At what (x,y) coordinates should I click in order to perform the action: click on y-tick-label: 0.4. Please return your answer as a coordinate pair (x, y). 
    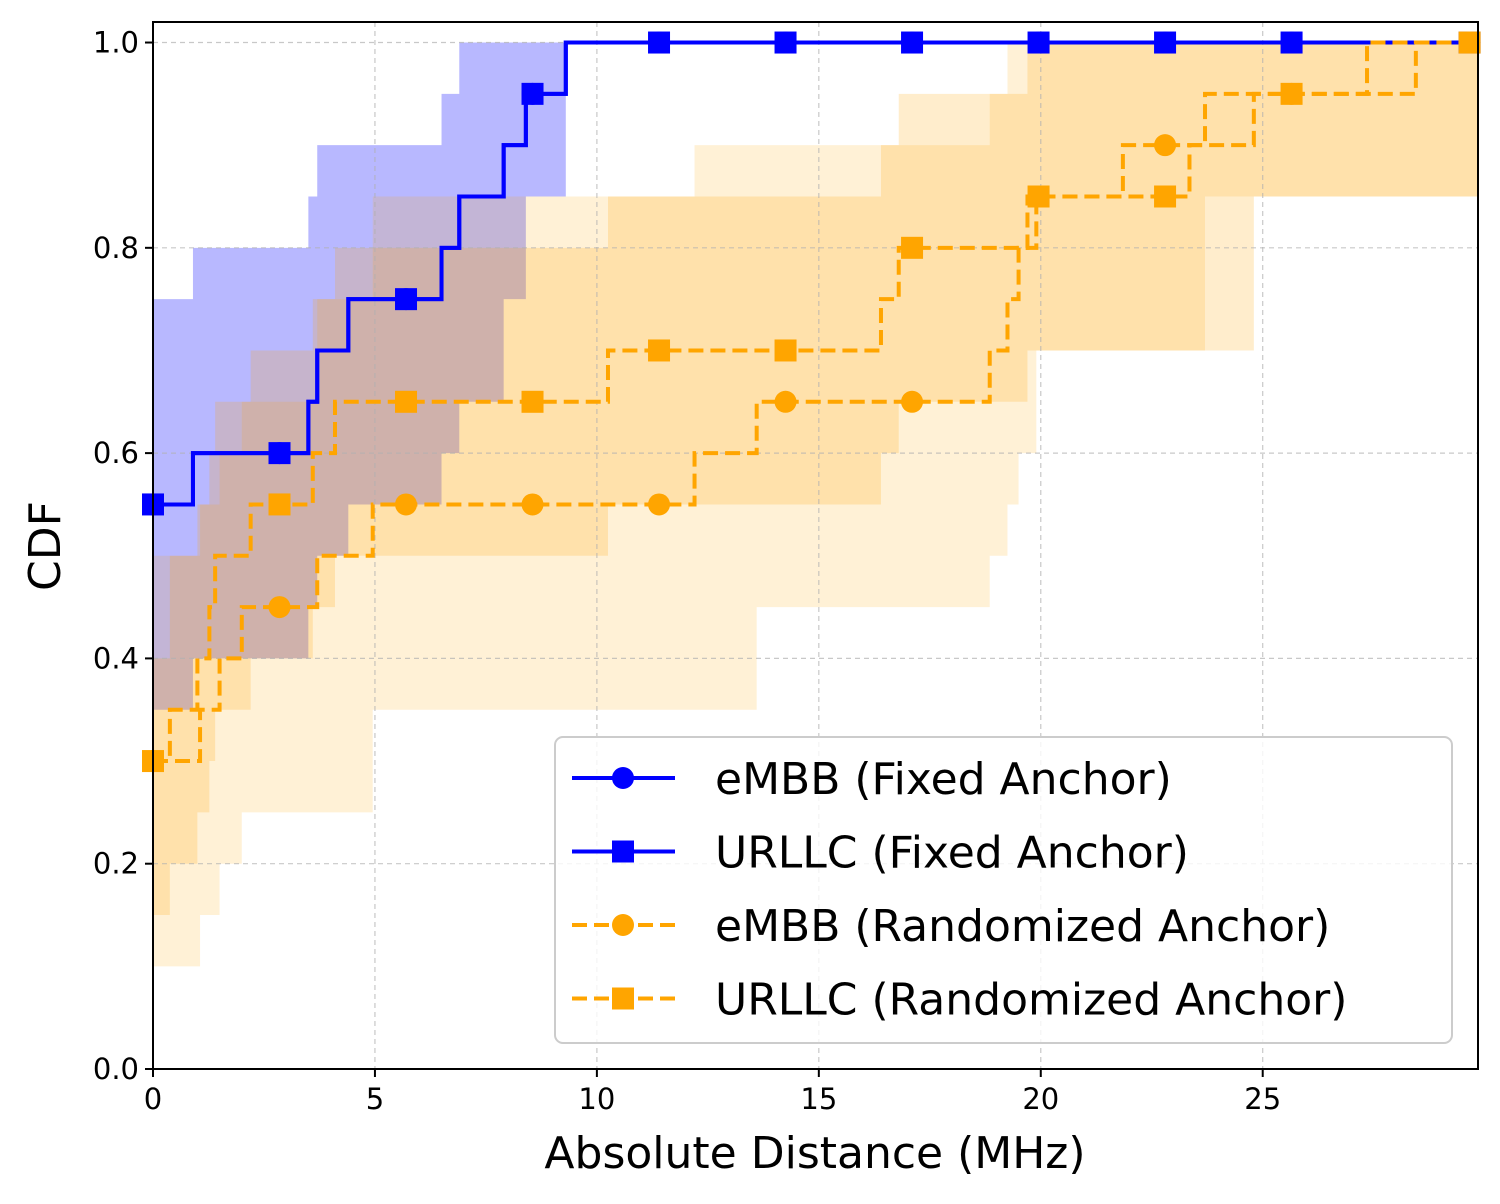
    Looking at the image, I should click on (116, 658).